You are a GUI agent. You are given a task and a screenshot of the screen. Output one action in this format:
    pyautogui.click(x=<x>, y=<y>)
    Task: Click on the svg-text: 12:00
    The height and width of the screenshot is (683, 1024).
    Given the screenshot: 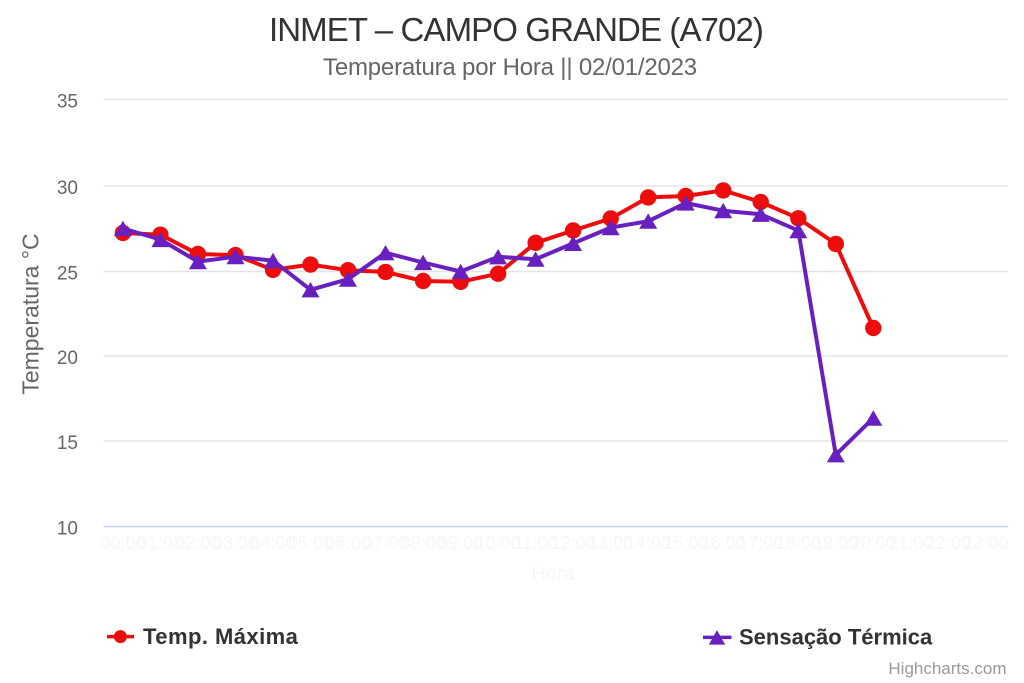 What is the action you would take?
    pyautogui.click(x=573, y=543)
    